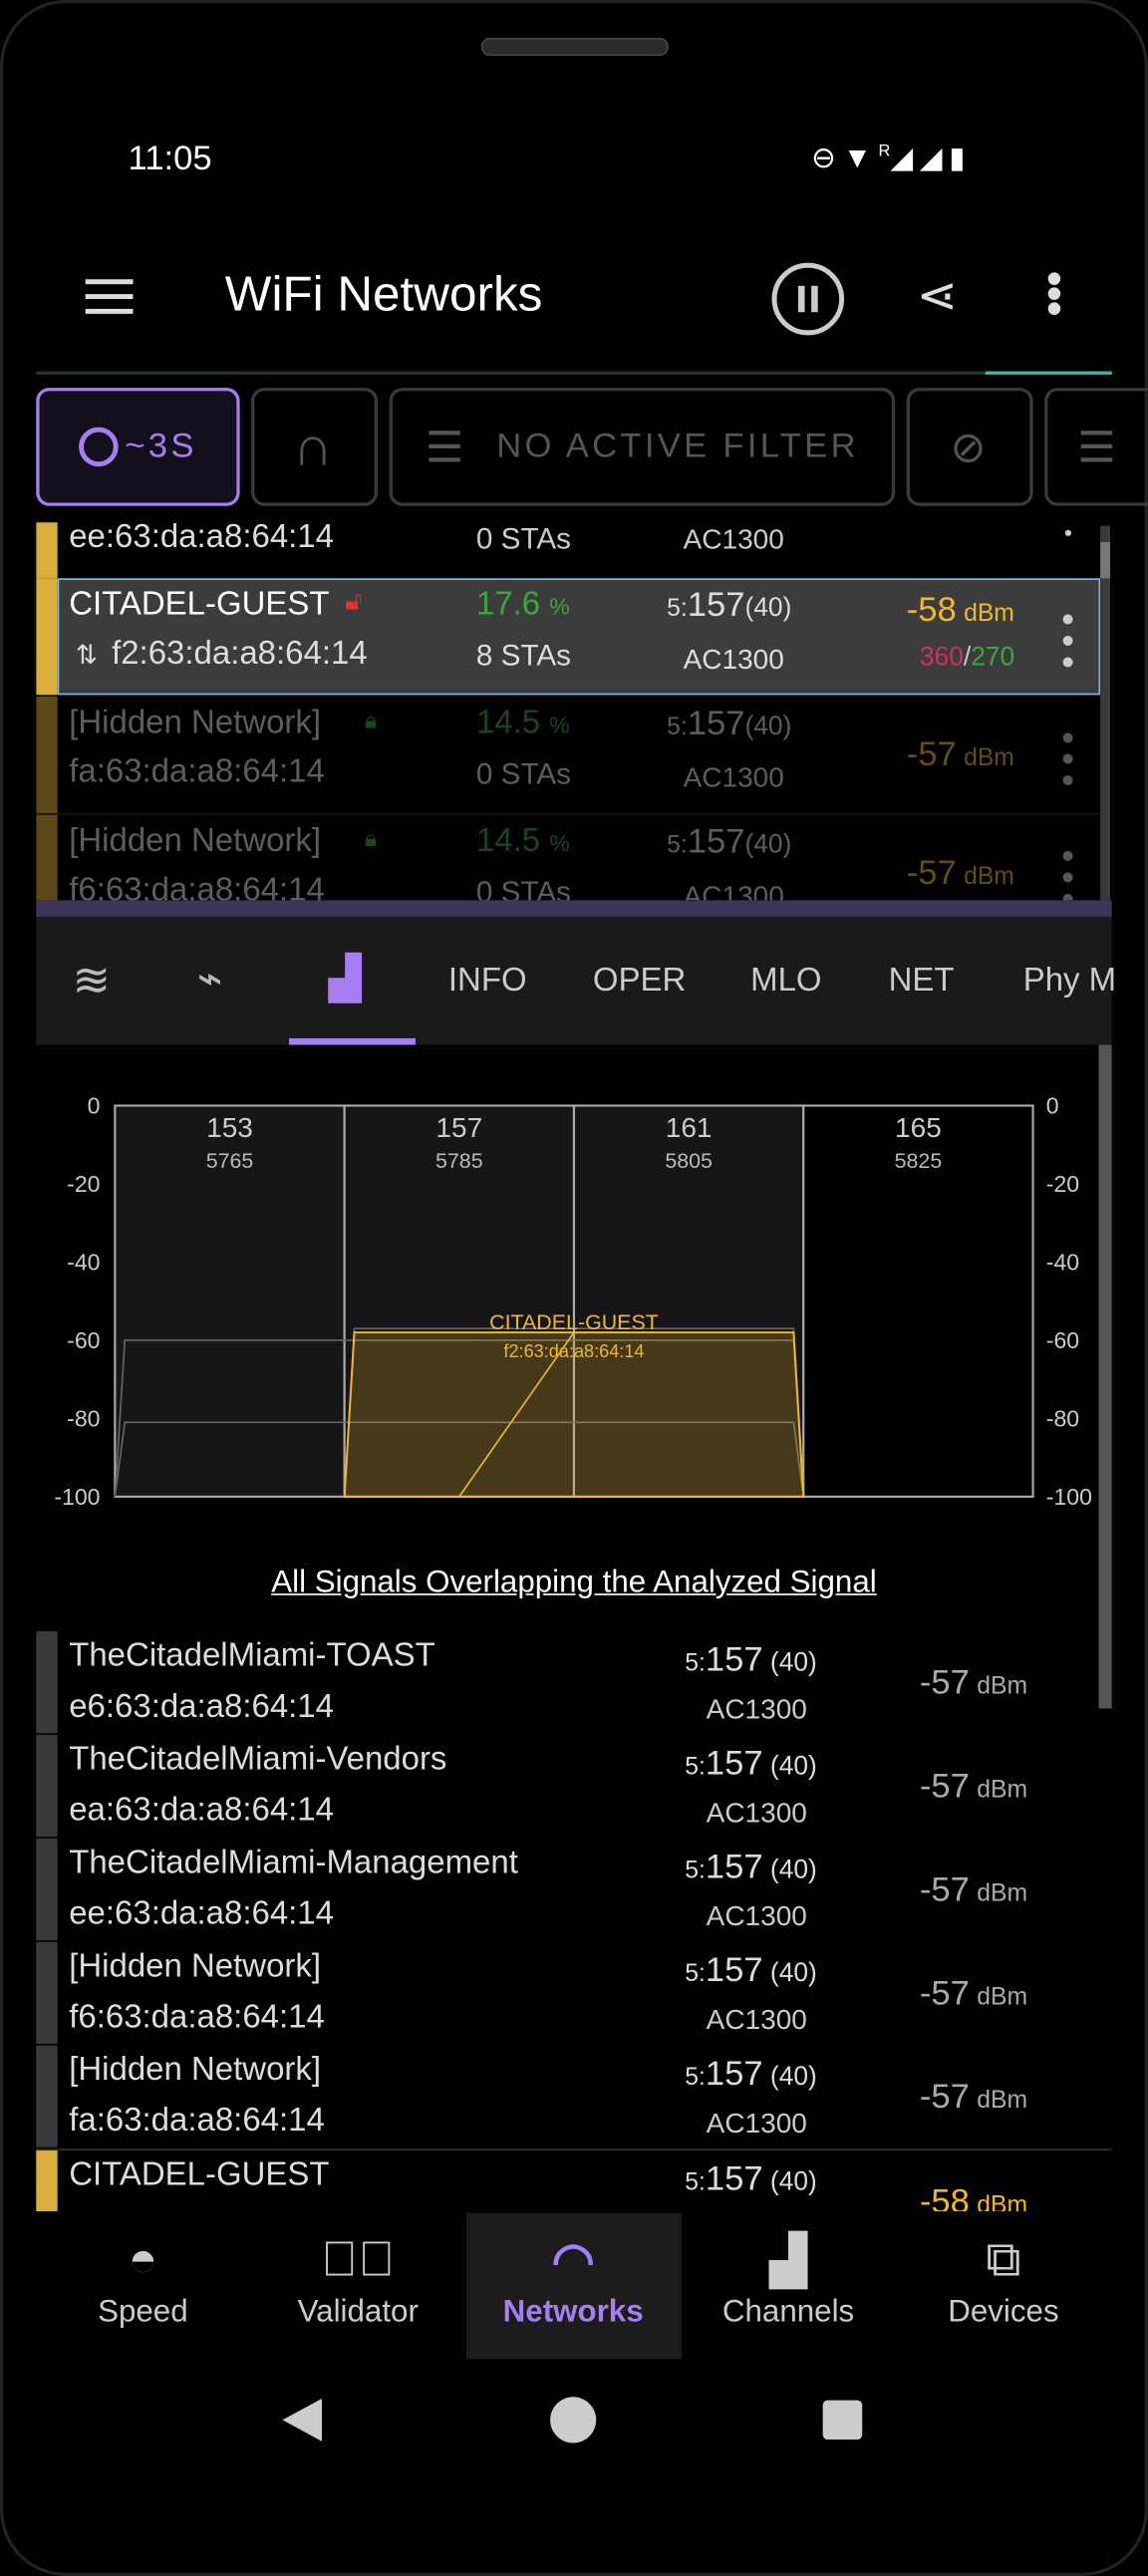  I want to click on wifi-icon: ◠, so click(573, 2261).